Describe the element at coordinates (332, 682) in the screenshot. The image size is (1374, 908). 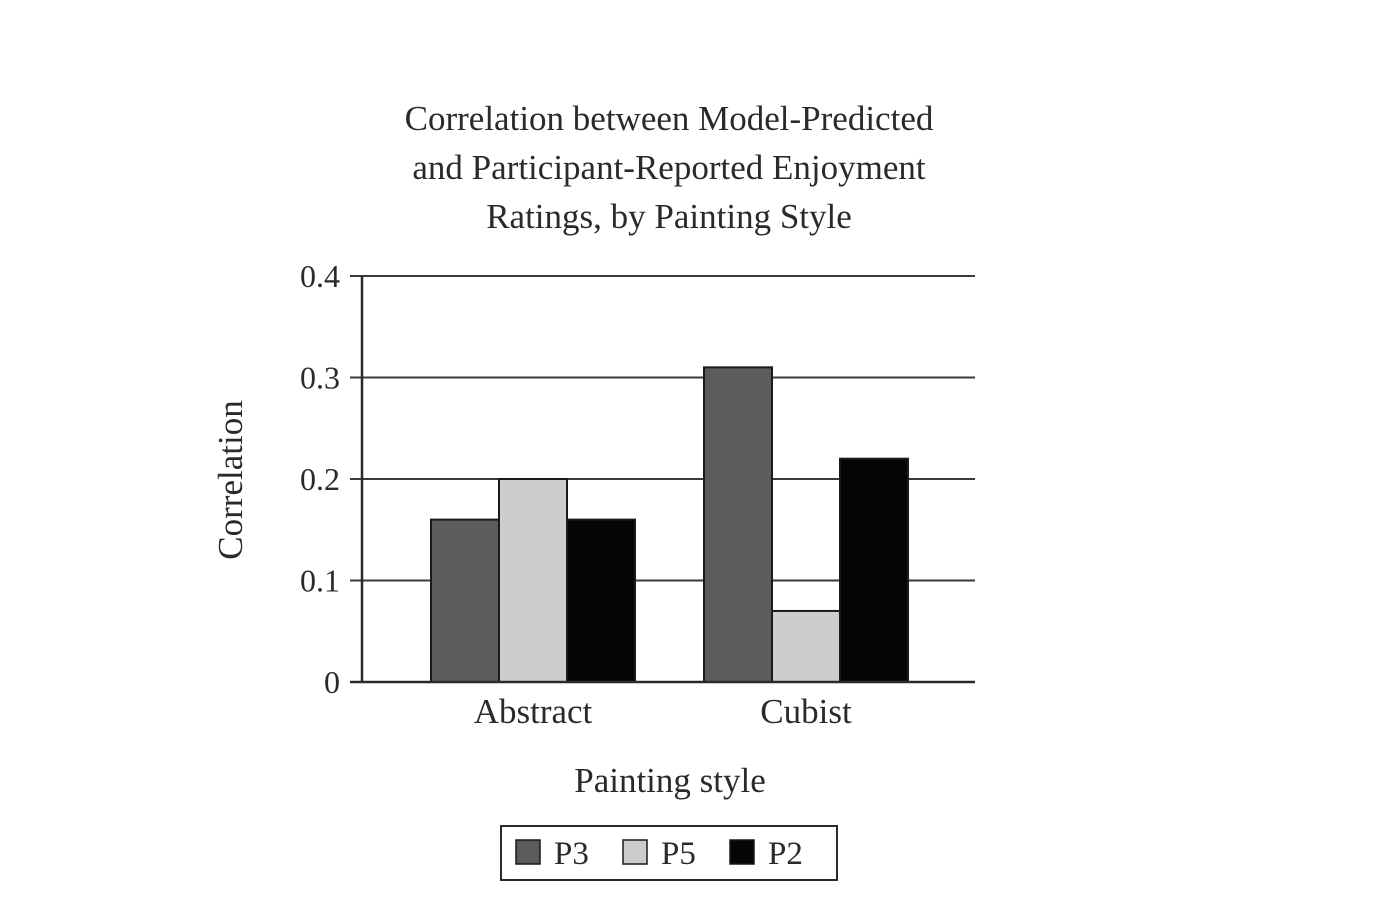
I see `y-tick-label: 0` at that location.